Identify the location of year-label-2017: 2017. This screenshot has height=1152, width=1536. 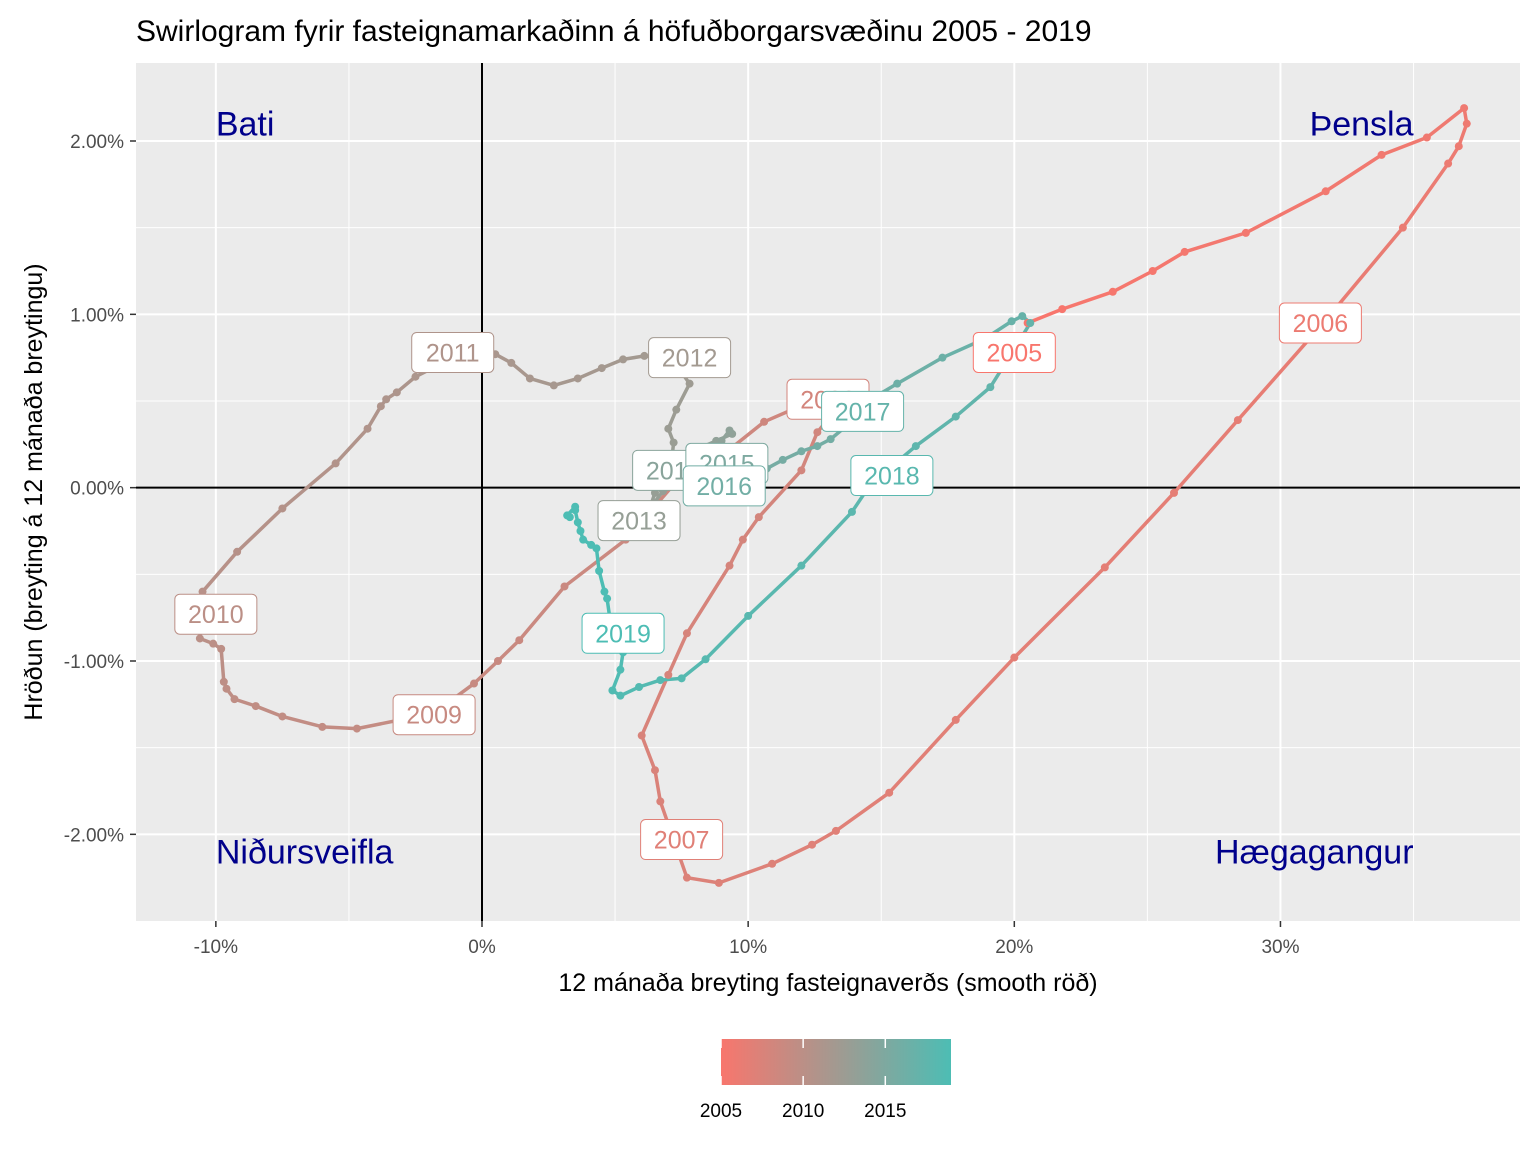
(863, 411).